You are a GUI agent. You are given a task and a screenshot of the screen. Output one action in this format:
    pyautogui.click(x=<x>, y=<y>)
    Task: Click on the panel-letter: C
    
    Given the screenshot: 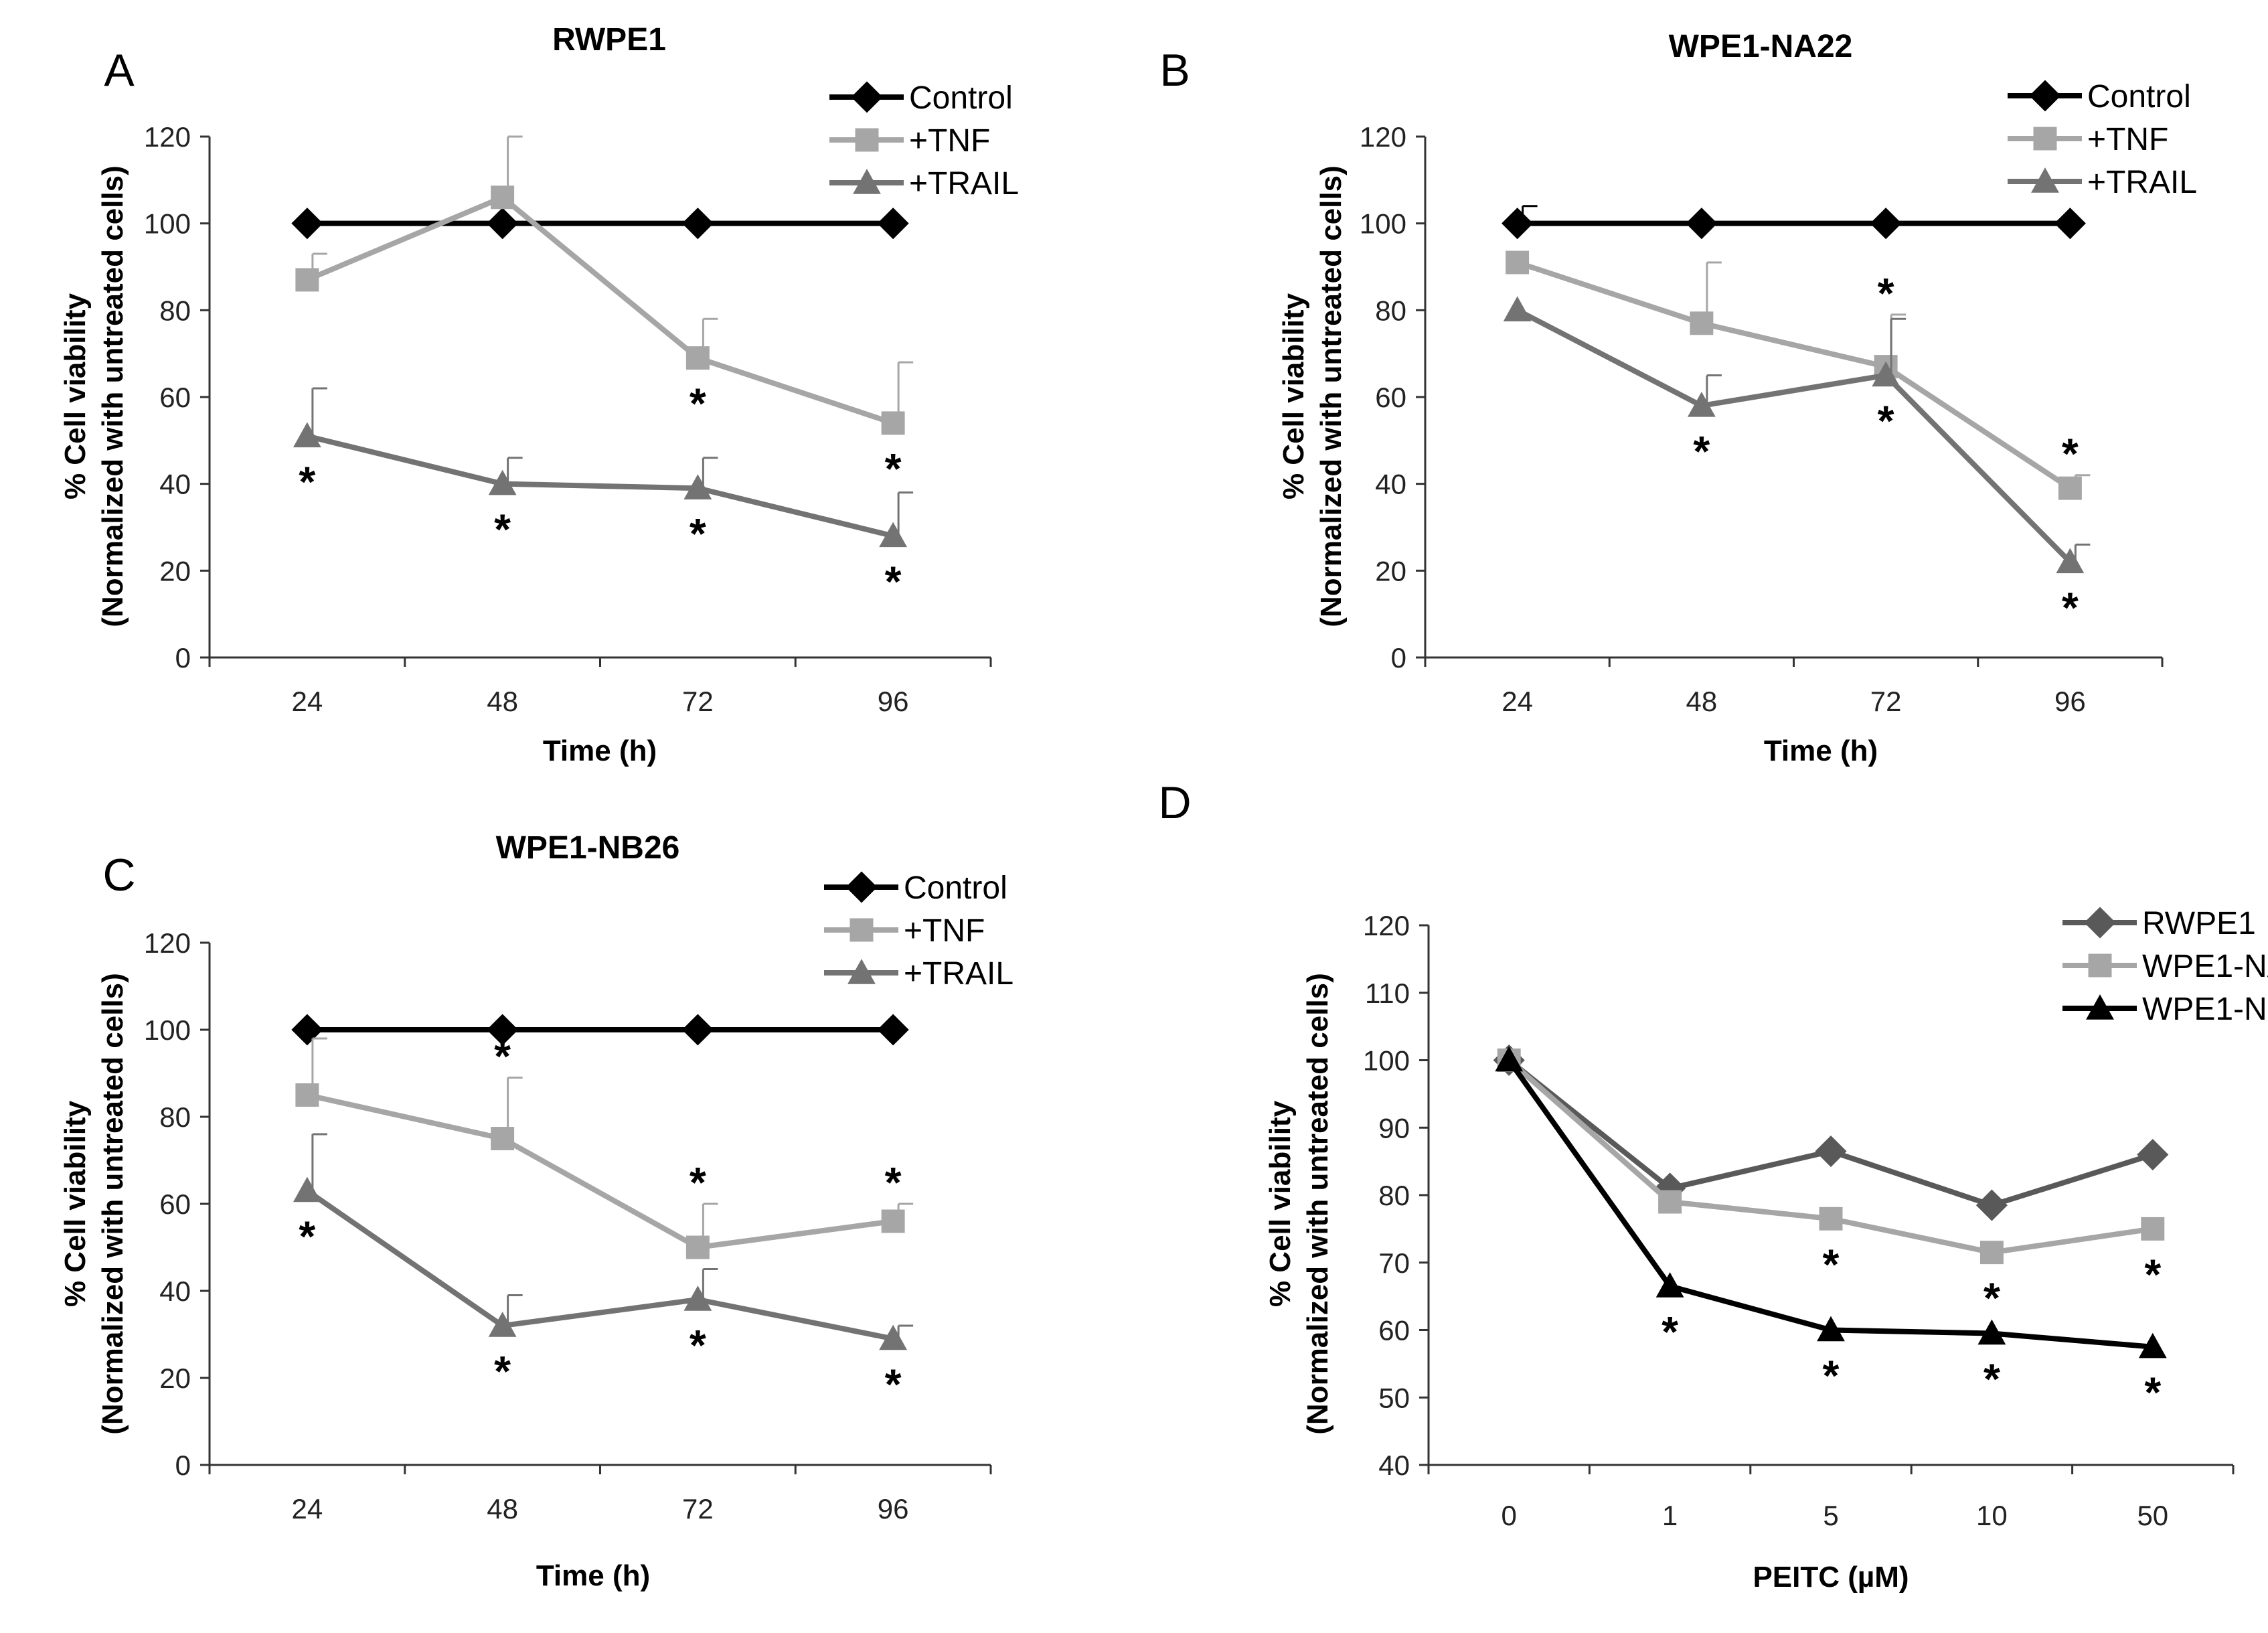 What is the action you would take?
    pyautogui.click(x=118, y=875)
    